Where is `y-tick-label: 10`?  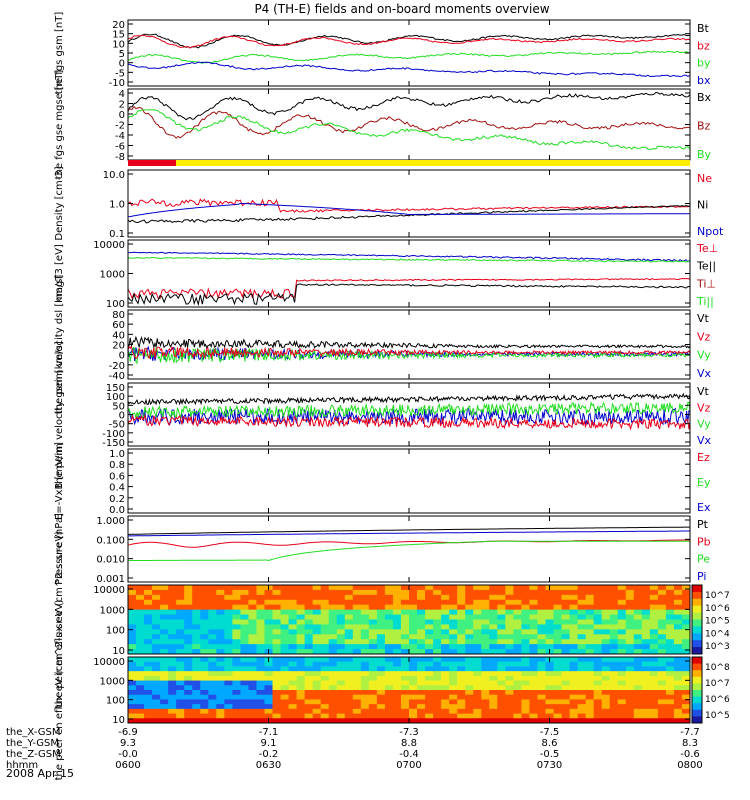 y-tick-label: 10 is located at coordinates (118, 651).